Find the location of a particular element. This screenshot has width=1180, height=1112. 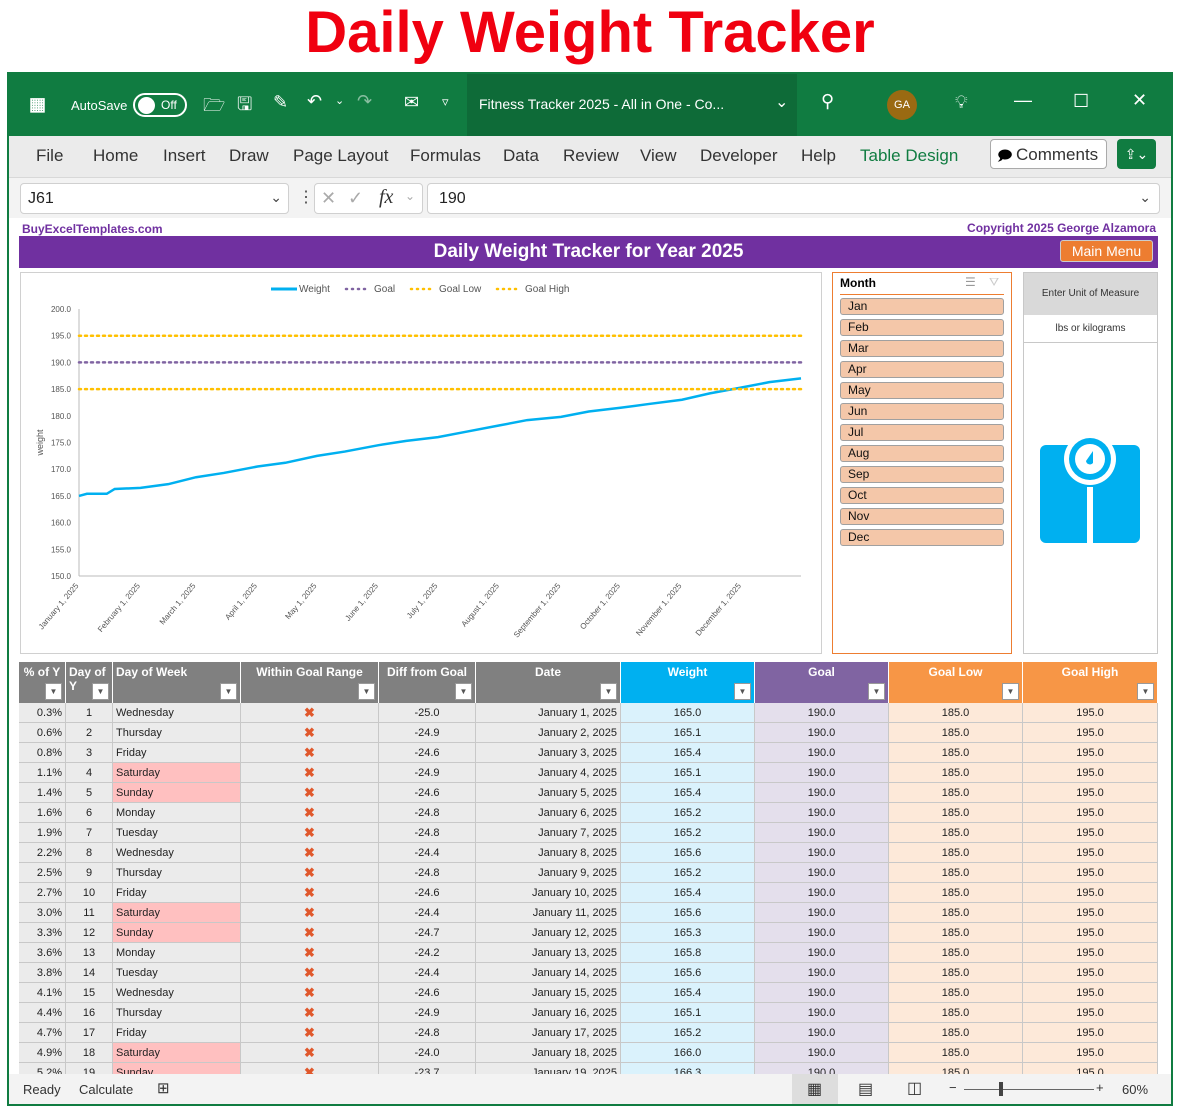

table-cell: January 8, 2025 is located at coordinates (548, 853).